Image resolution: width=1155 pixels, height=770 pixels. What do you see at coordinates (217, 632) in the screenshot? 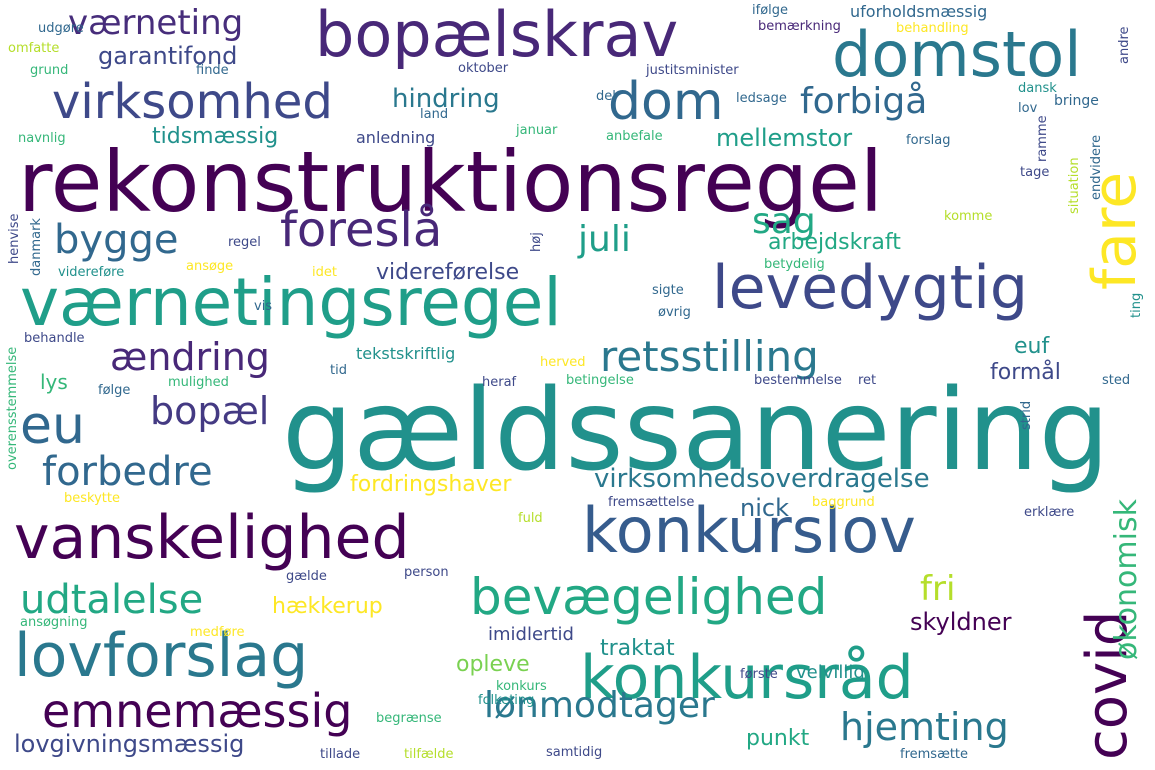
I see `word-medfoere: medføre` at bounding box center [217, 632].